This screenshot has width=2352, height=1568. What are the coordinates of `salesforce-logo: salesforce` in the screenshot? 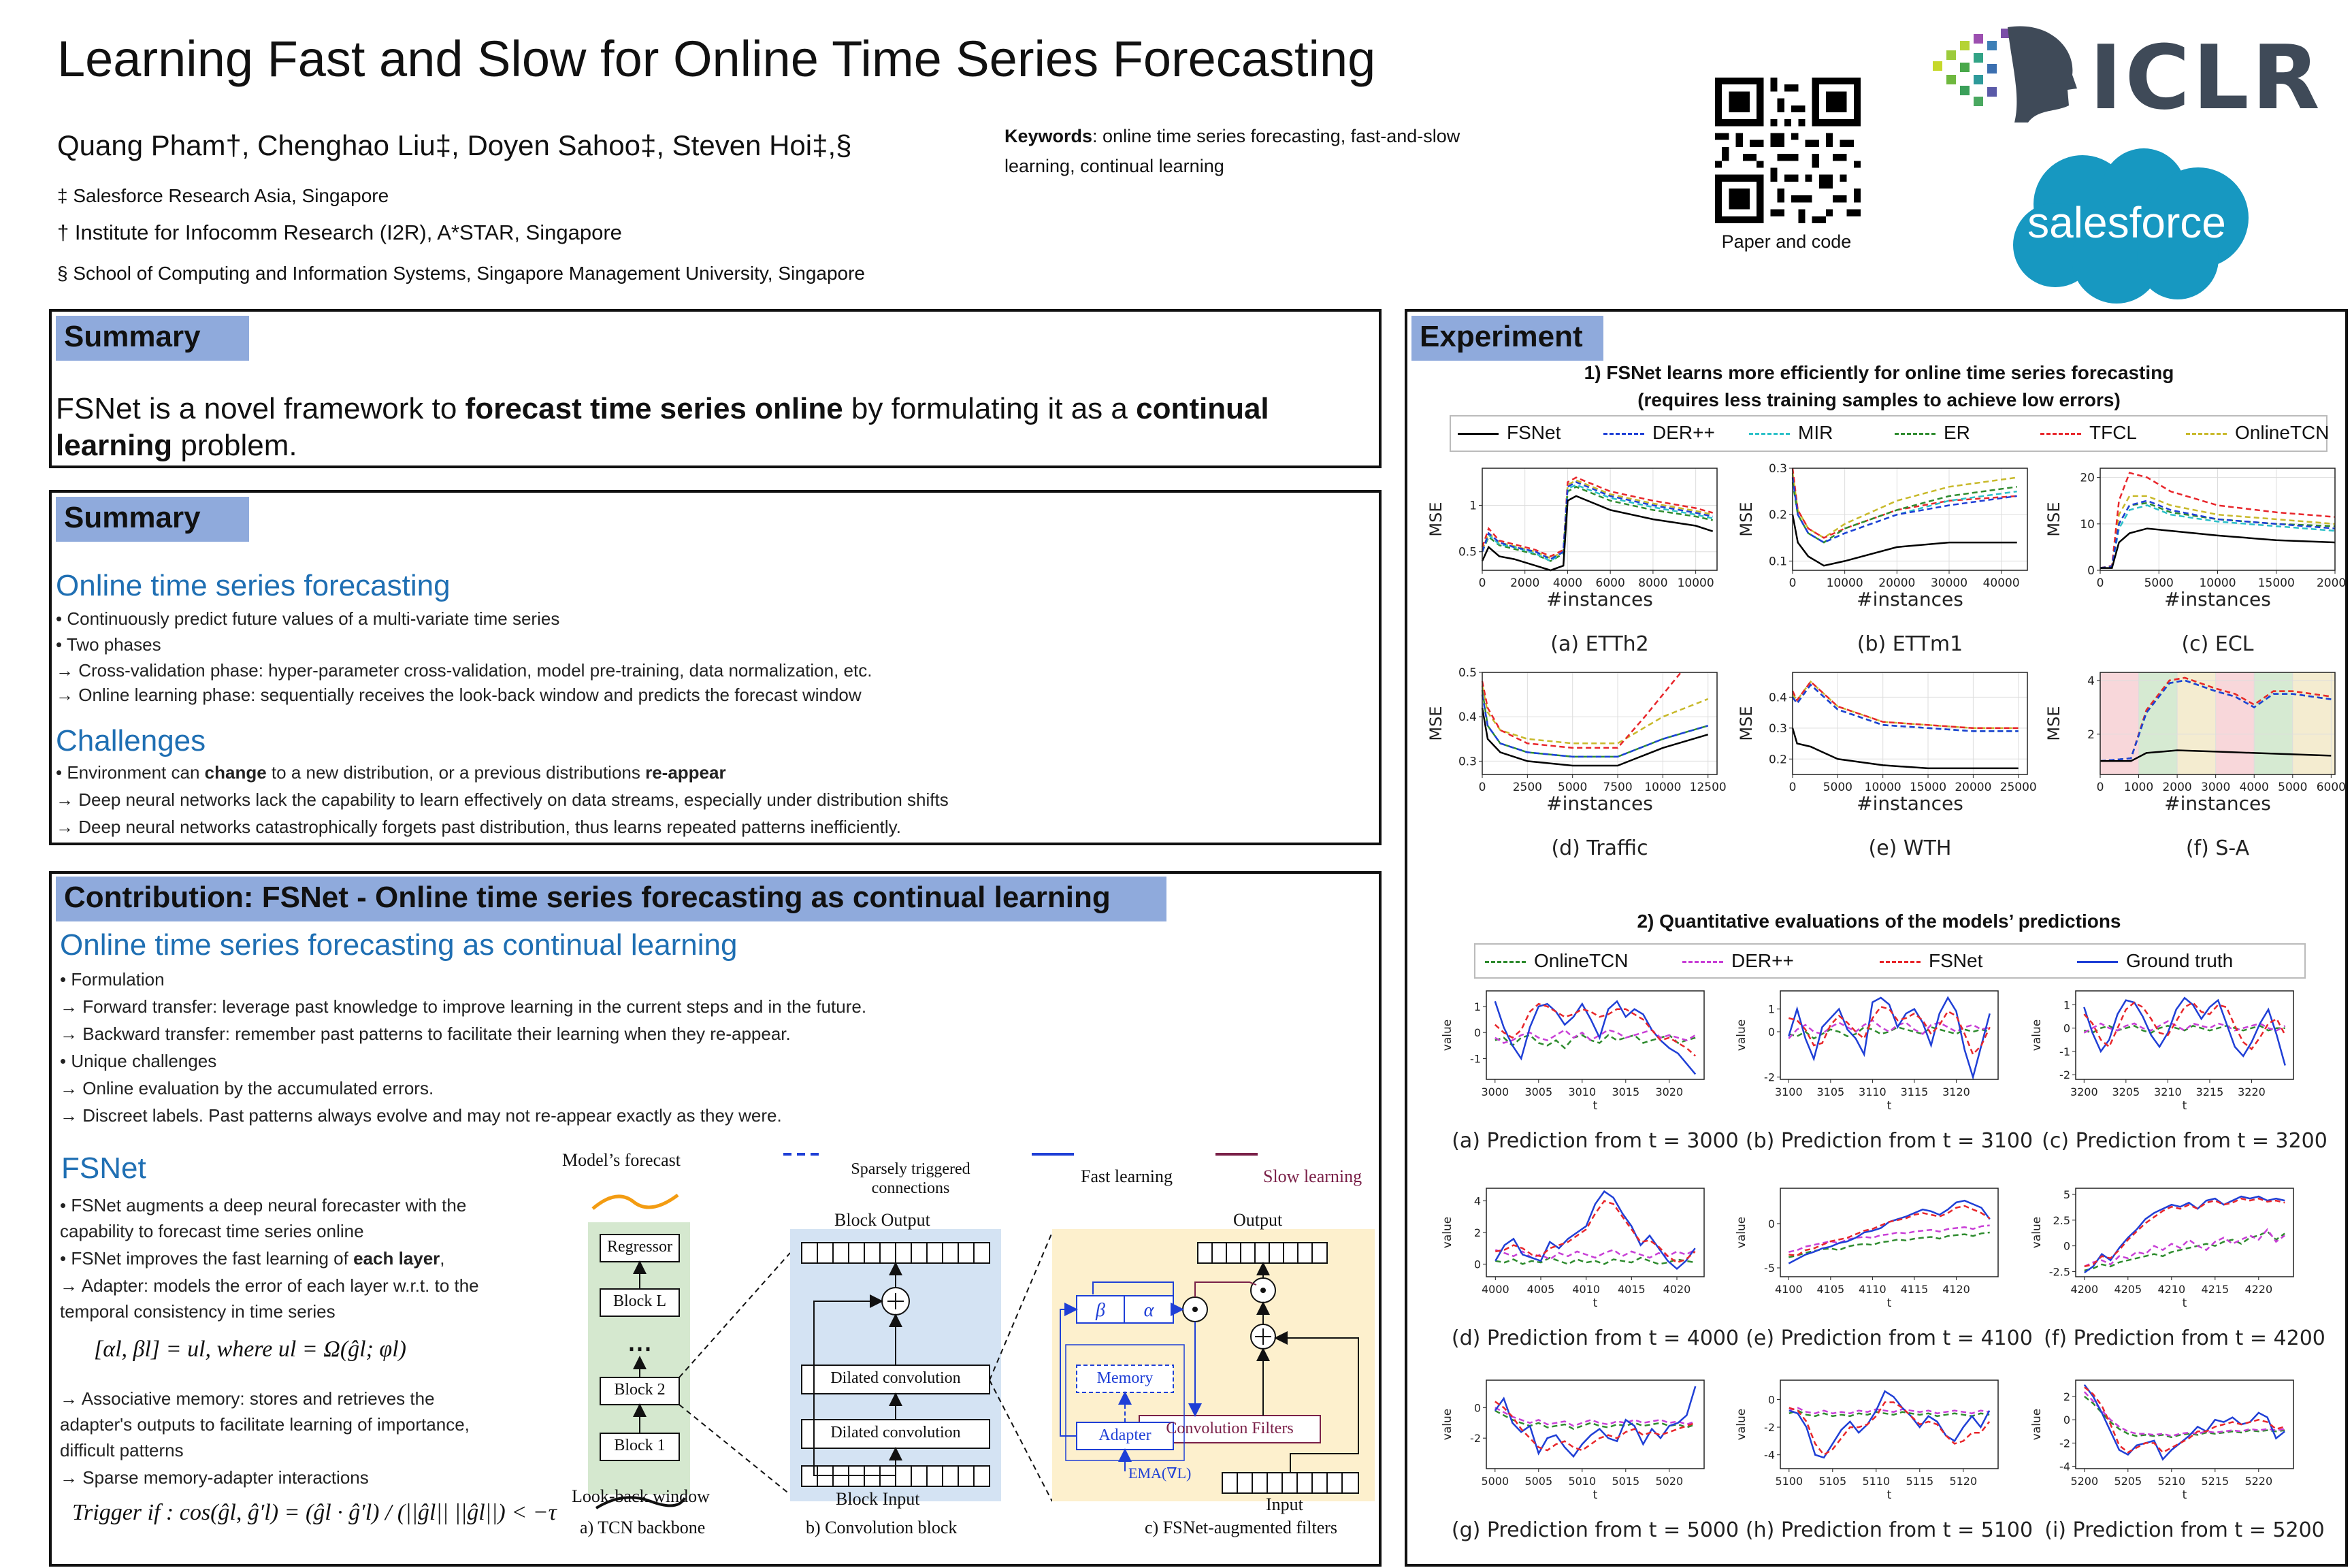 It's located at (2127, 225).